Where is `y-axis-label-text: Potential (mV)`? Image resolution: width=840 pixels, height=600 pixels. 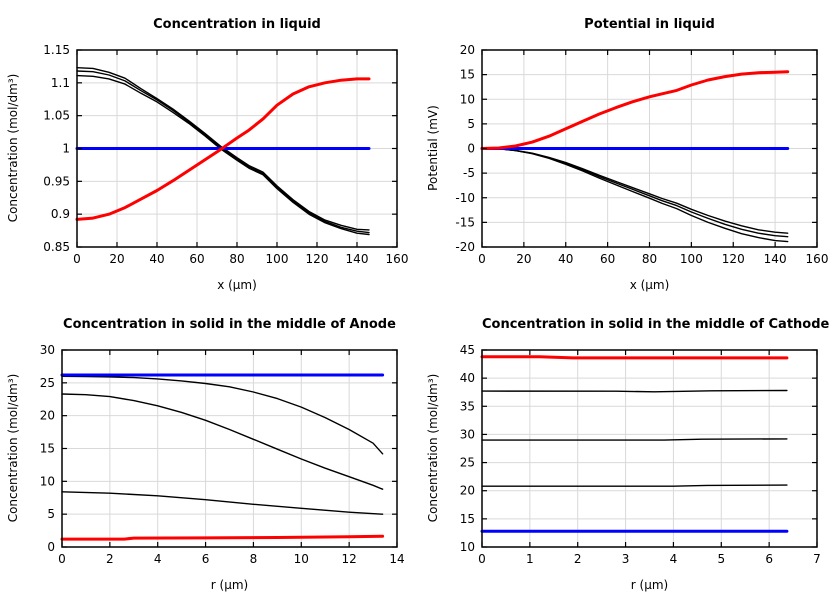
y-axis-label-text: Potential (mV) is located at coordinates (433, 148).